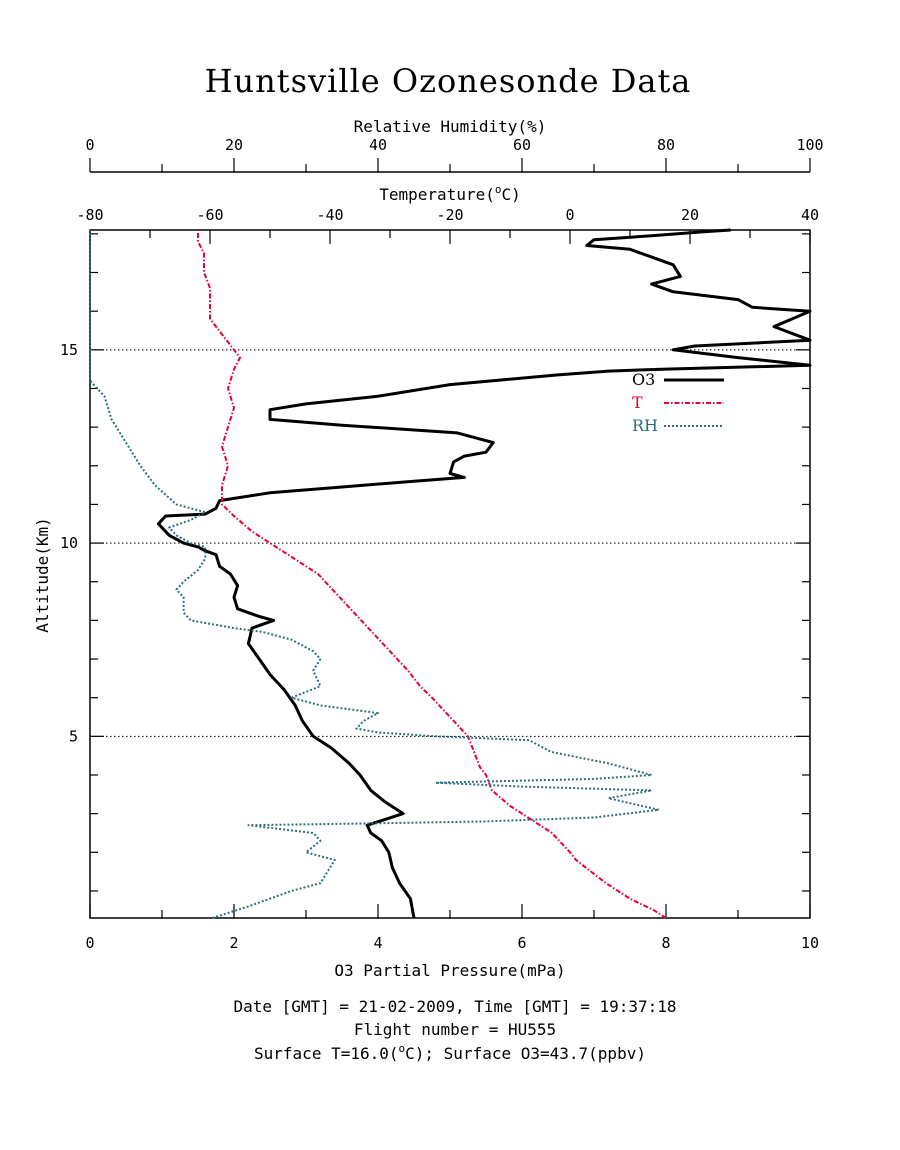  What do you see at coordinates (69, 543) in the screenshot?
I see `y-tick-label: 10` at bounding box center [69, 543].